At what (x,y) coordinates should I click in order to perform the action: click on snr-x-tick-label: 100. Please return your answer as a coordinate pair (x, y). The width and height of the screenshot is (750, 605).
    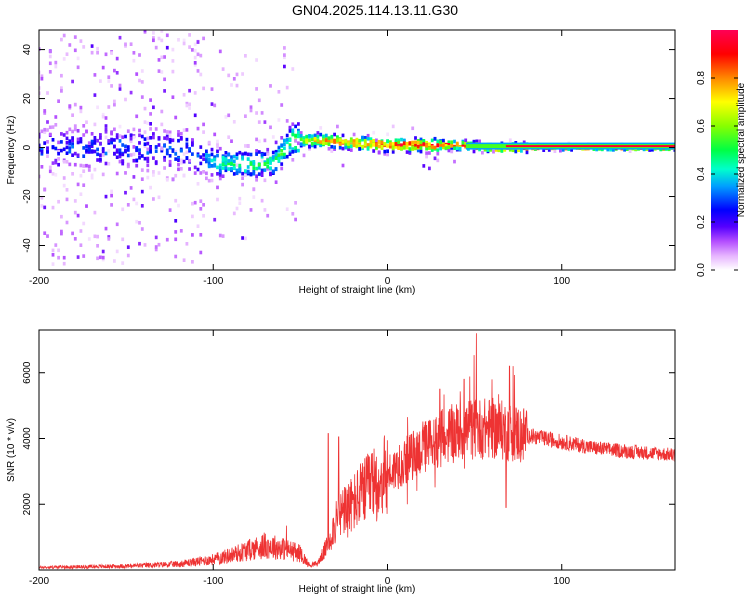
    Looking at the image, I should click on (561, 581).